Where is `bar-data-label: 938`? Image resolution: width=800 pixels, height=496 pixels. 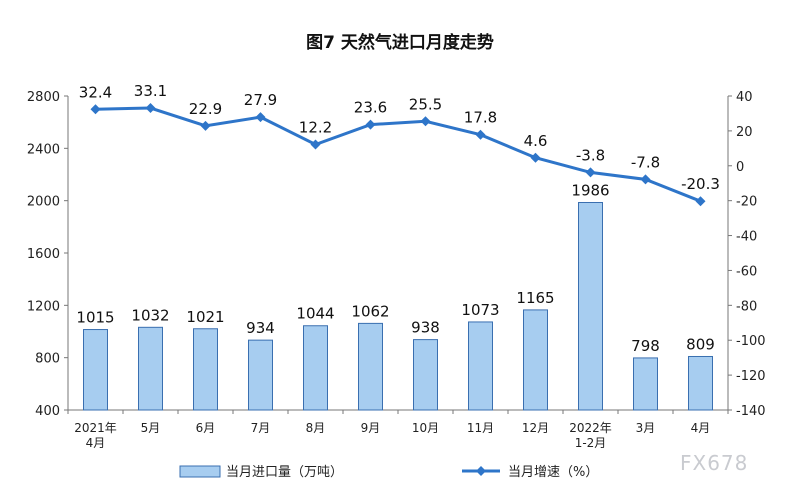 bar-data-label: 938 is located at coordinates (425, 328).